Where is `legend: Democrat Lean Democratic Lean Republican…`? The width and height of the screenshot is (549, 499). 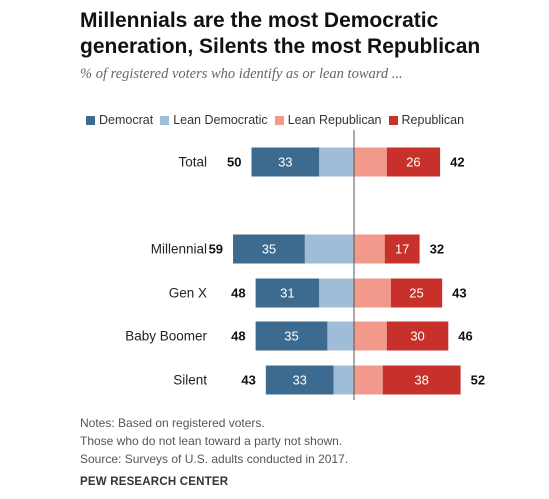
legend: Democrat Lean Democratic Lean Republican… is located at coordinates (275, 120).